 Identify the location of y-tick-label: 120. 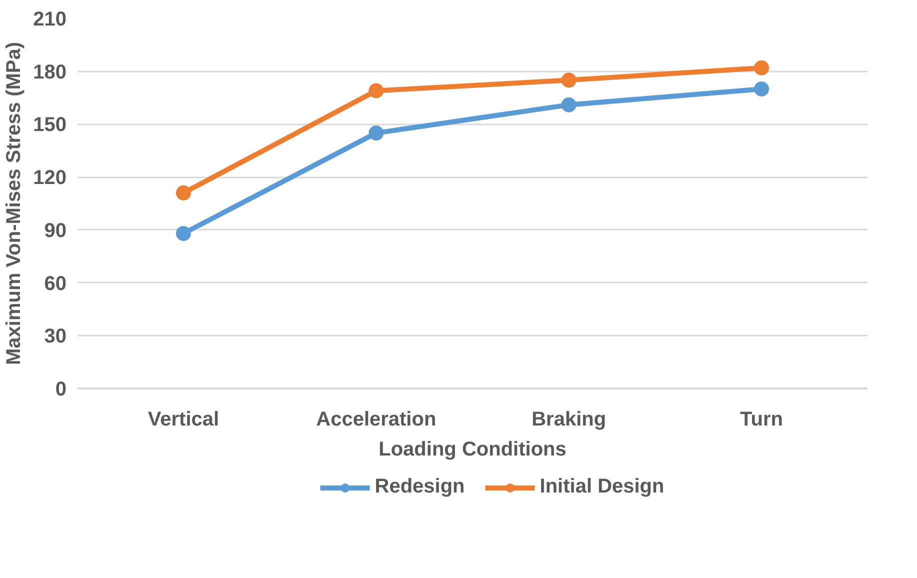
(50, 178).